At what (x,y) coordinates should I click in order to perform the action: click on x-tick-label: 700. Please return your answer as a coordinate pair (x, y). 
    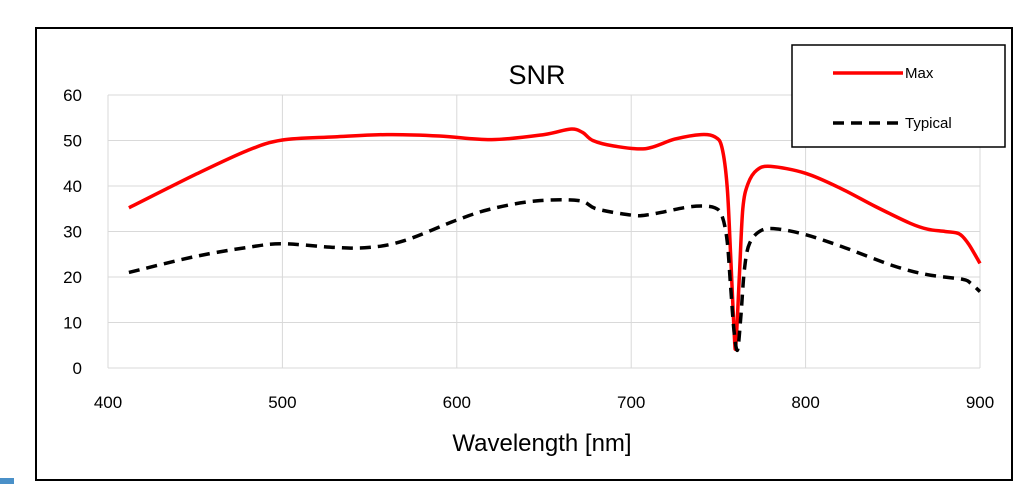
    Looking at the image, I should click on (631, 402).